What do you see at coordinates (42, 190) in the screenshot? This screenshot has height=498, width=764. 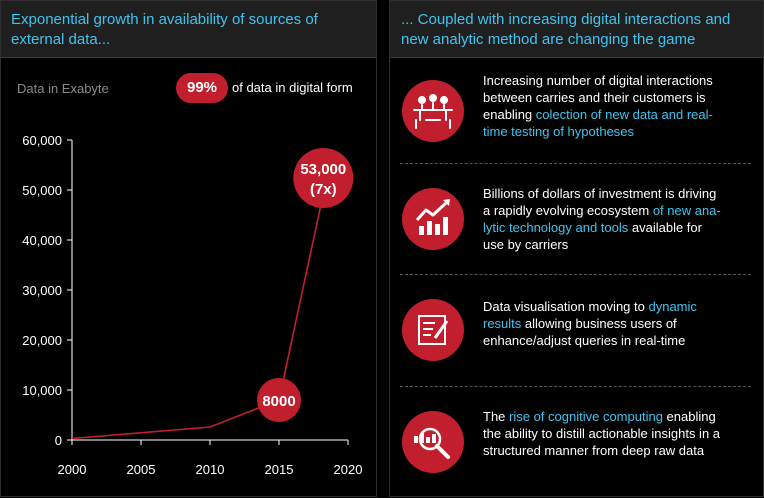 I see `y-tick-label: 50,000` at bounding box center [42, 190].